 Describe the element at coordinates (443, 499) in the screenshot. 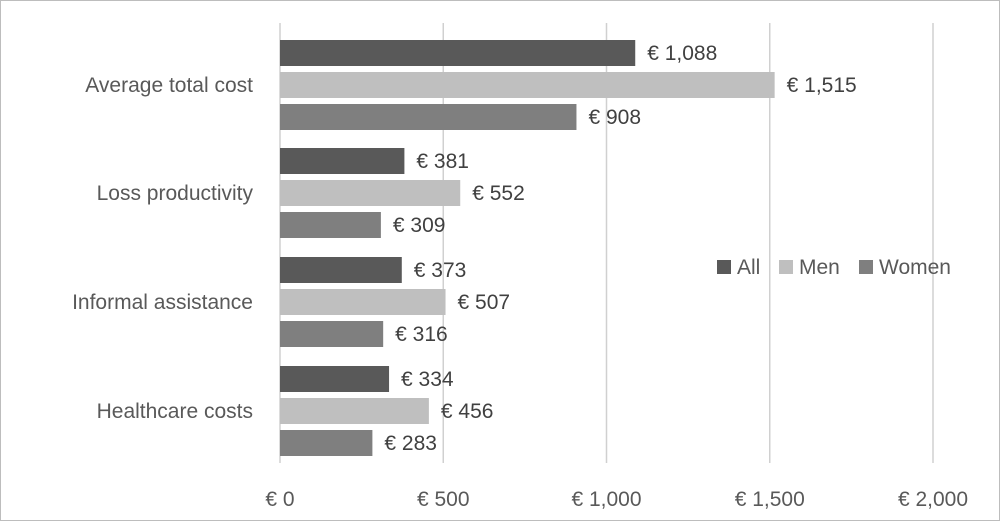

I see `x-tick-label: € 500` at that location.